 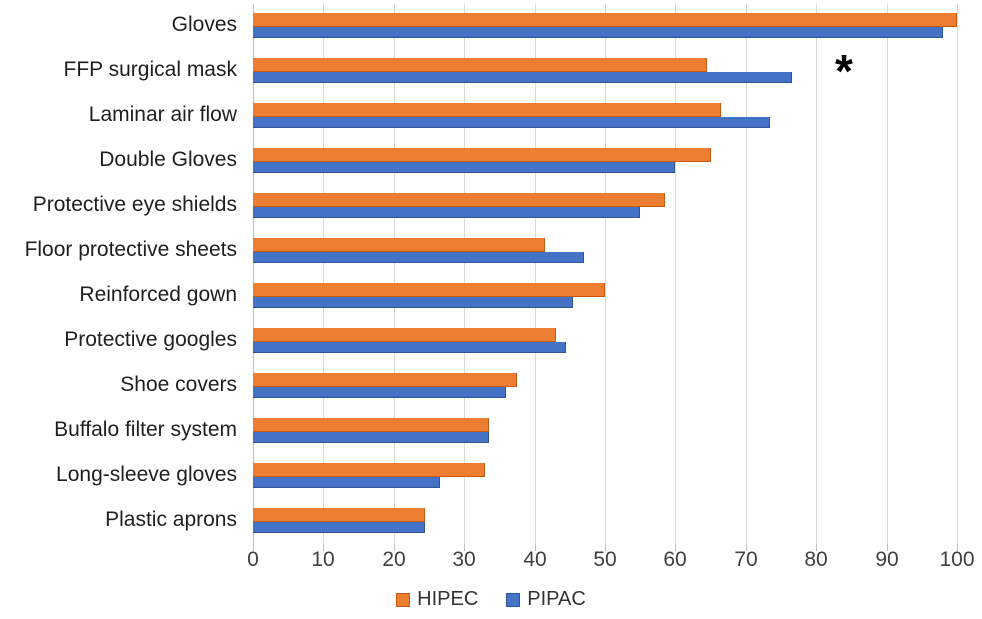 I want to click on x-tick-label-0: 0, so click(x=253, y=559).